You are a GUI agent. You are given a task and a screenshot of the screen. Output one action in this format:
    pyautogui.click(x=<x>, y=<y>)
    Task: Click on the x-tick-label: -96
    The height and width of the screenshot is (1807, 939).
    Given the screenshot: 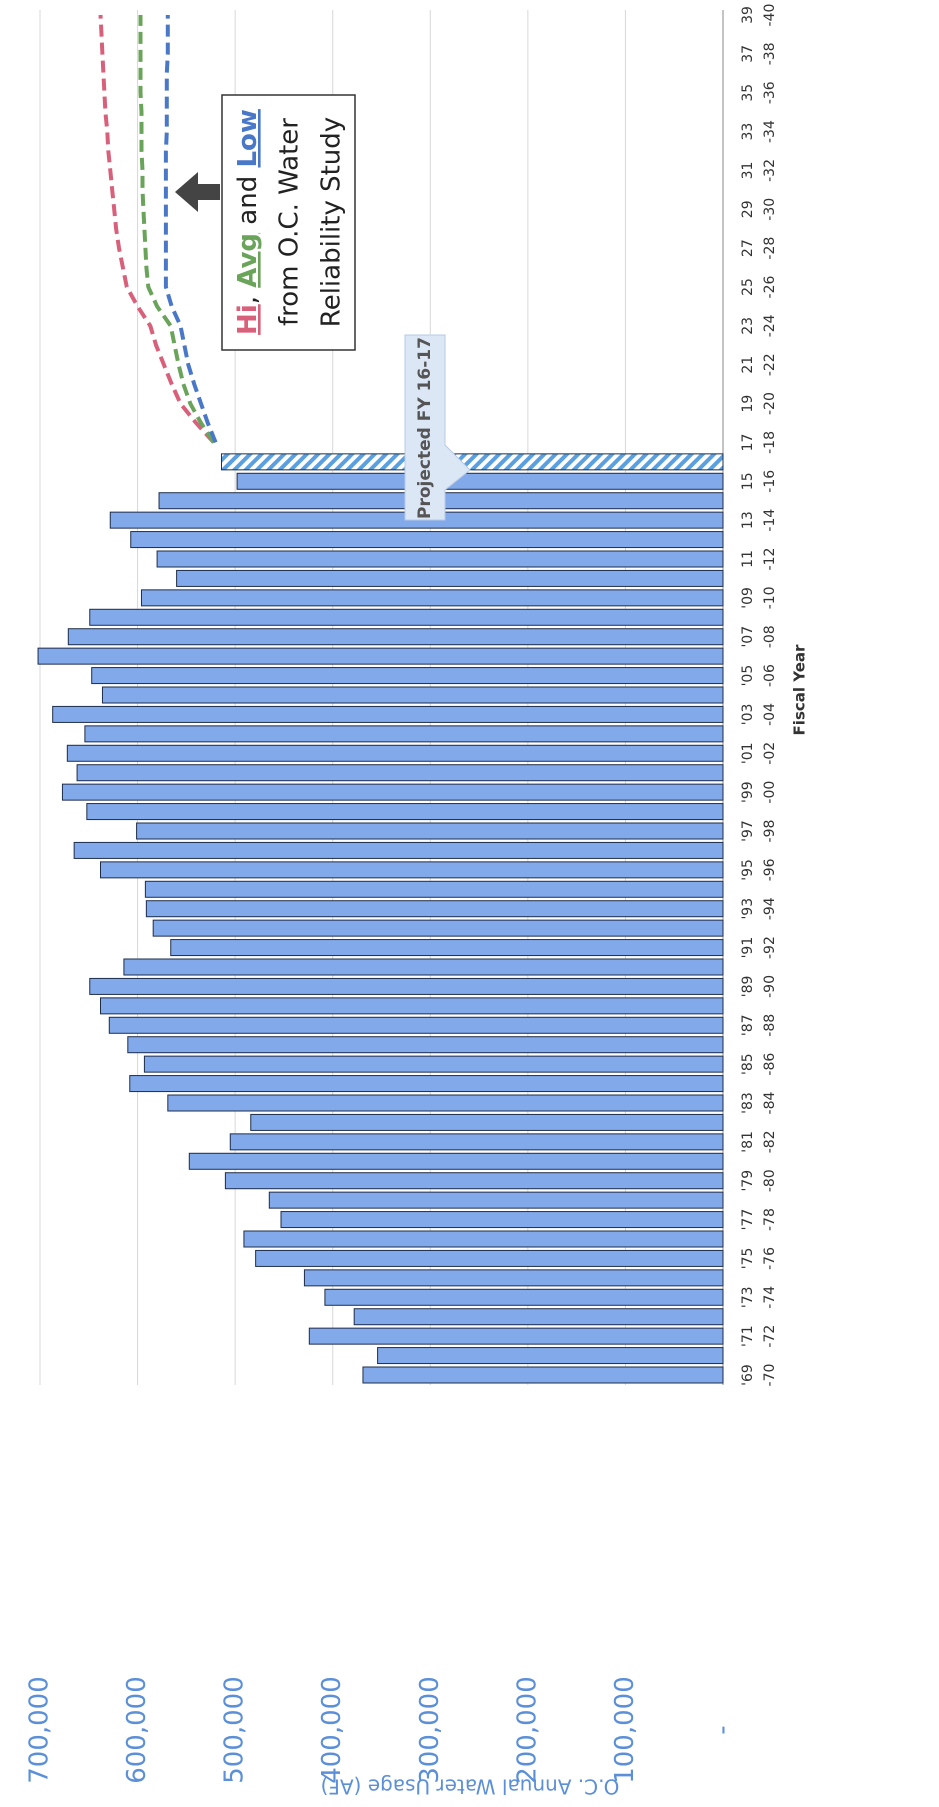 What is the action you would take?
    pyautogui.click(x=770, y=869)
    